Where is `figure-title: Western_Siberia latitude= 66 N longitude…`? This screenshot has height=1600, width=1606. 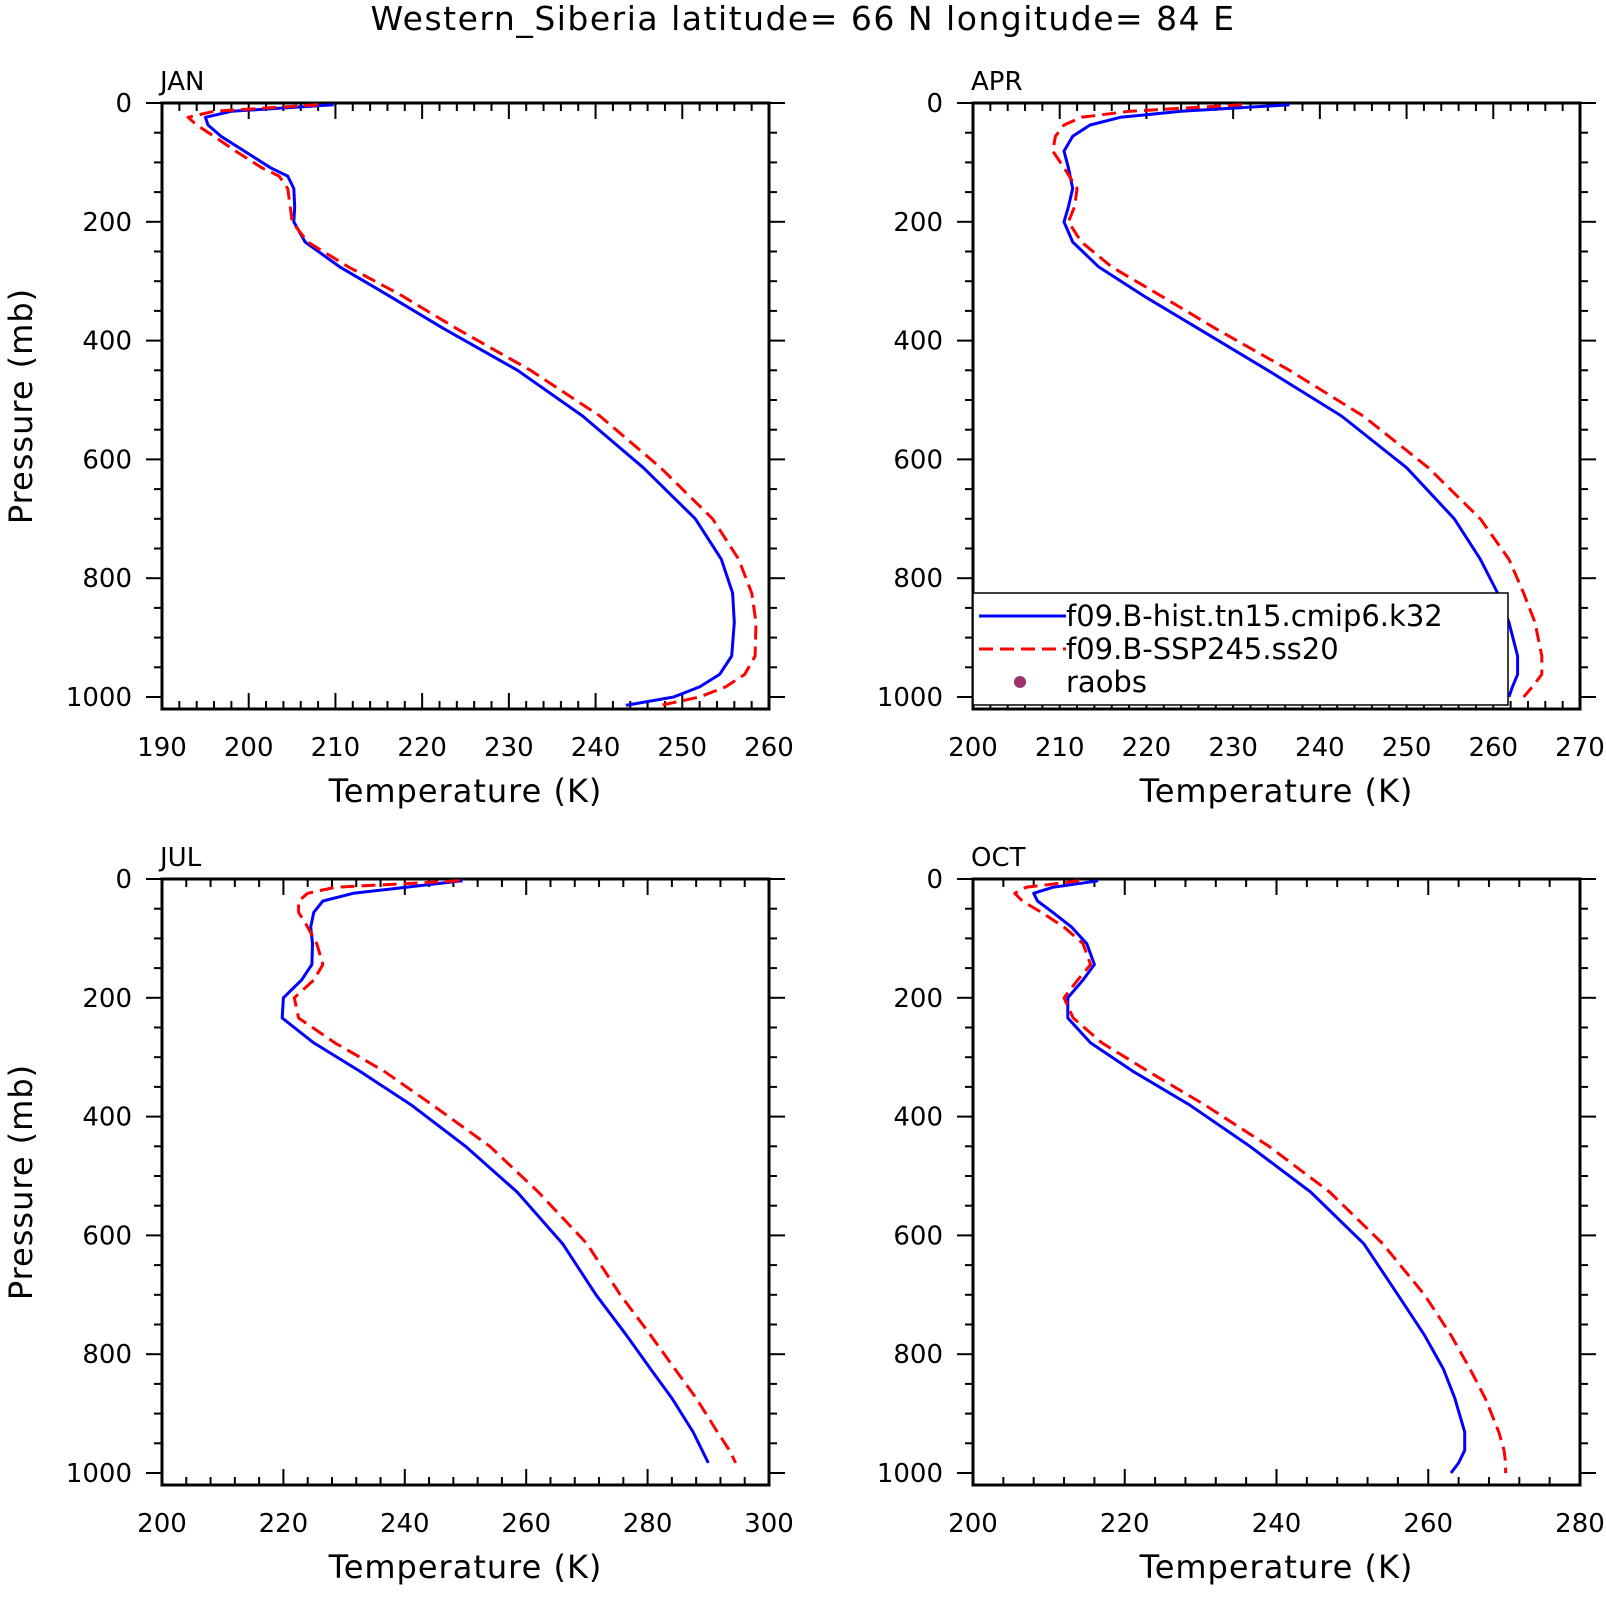 figure-title: Western_Siberia latitude= 66 N longitude… is located at coordinates (802, 19).